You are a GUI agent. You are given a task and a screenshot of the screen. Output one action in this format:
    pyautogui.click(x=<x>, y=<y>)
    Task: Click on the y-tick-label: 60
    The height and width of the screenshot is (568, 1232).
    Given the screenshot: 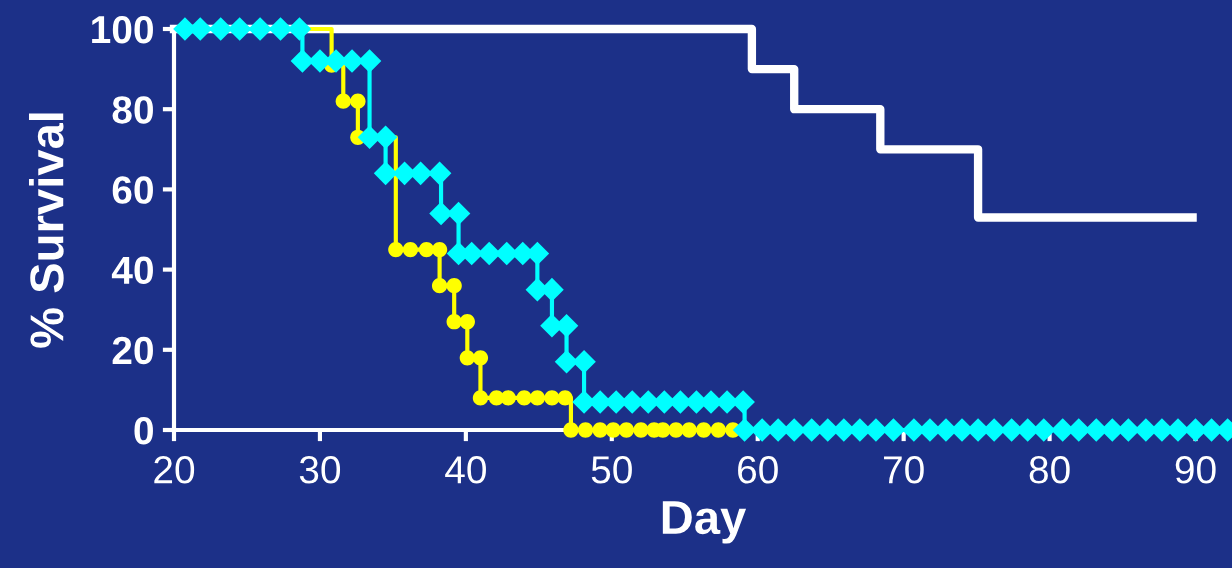 What is the action you would take?
    pyautogui.click(x=132, y=190)
    